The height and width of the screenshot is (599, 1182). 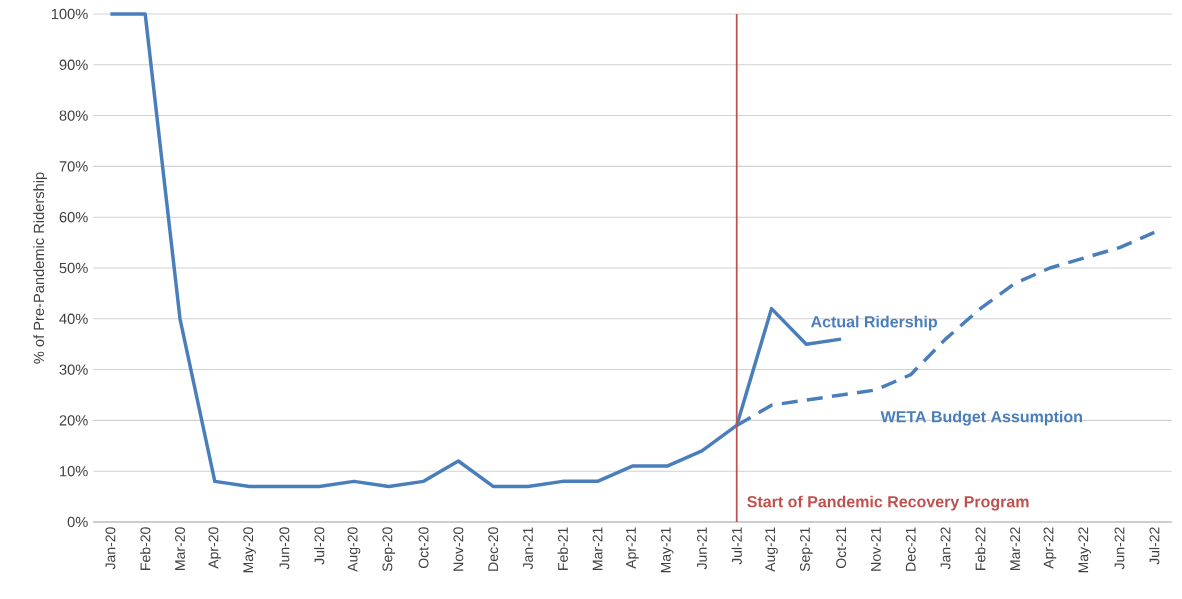 What do you see at coordinates (110, 548) in the screenshot?
I see `x-tick-label: Jan-20` at bounding box center [110, 548].